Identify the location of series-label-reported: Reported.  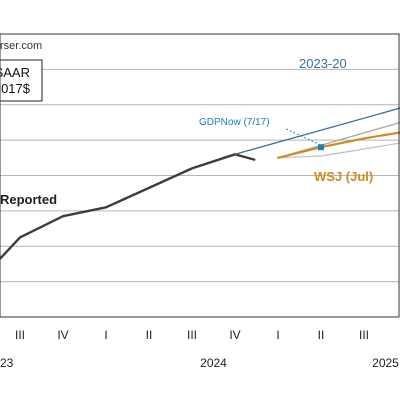
(28, 199).